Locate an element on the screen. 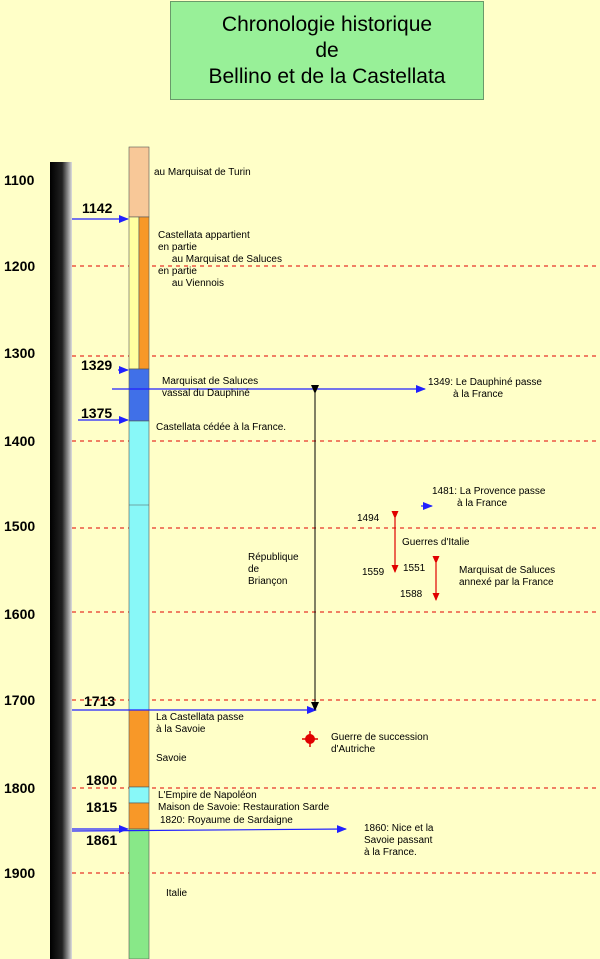  label-italie: Italie is located at coordinates (177, 893).